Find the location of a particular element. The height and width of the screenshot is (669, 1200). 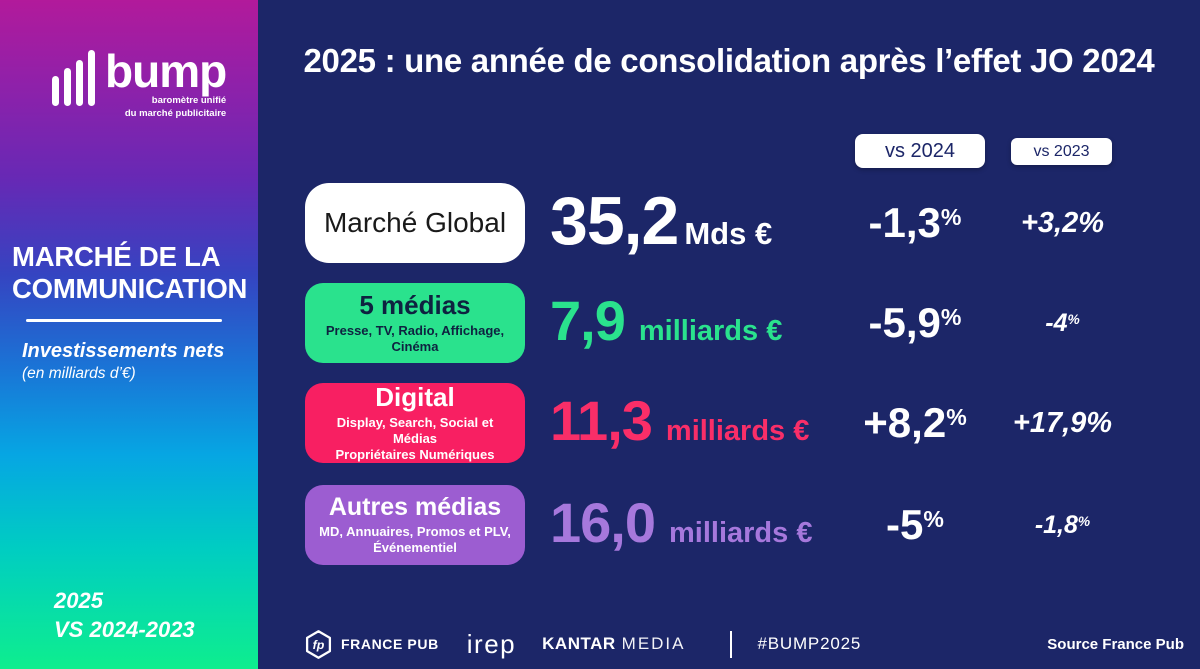

pct-number: +8,2 is located at coordinates (905, 422).